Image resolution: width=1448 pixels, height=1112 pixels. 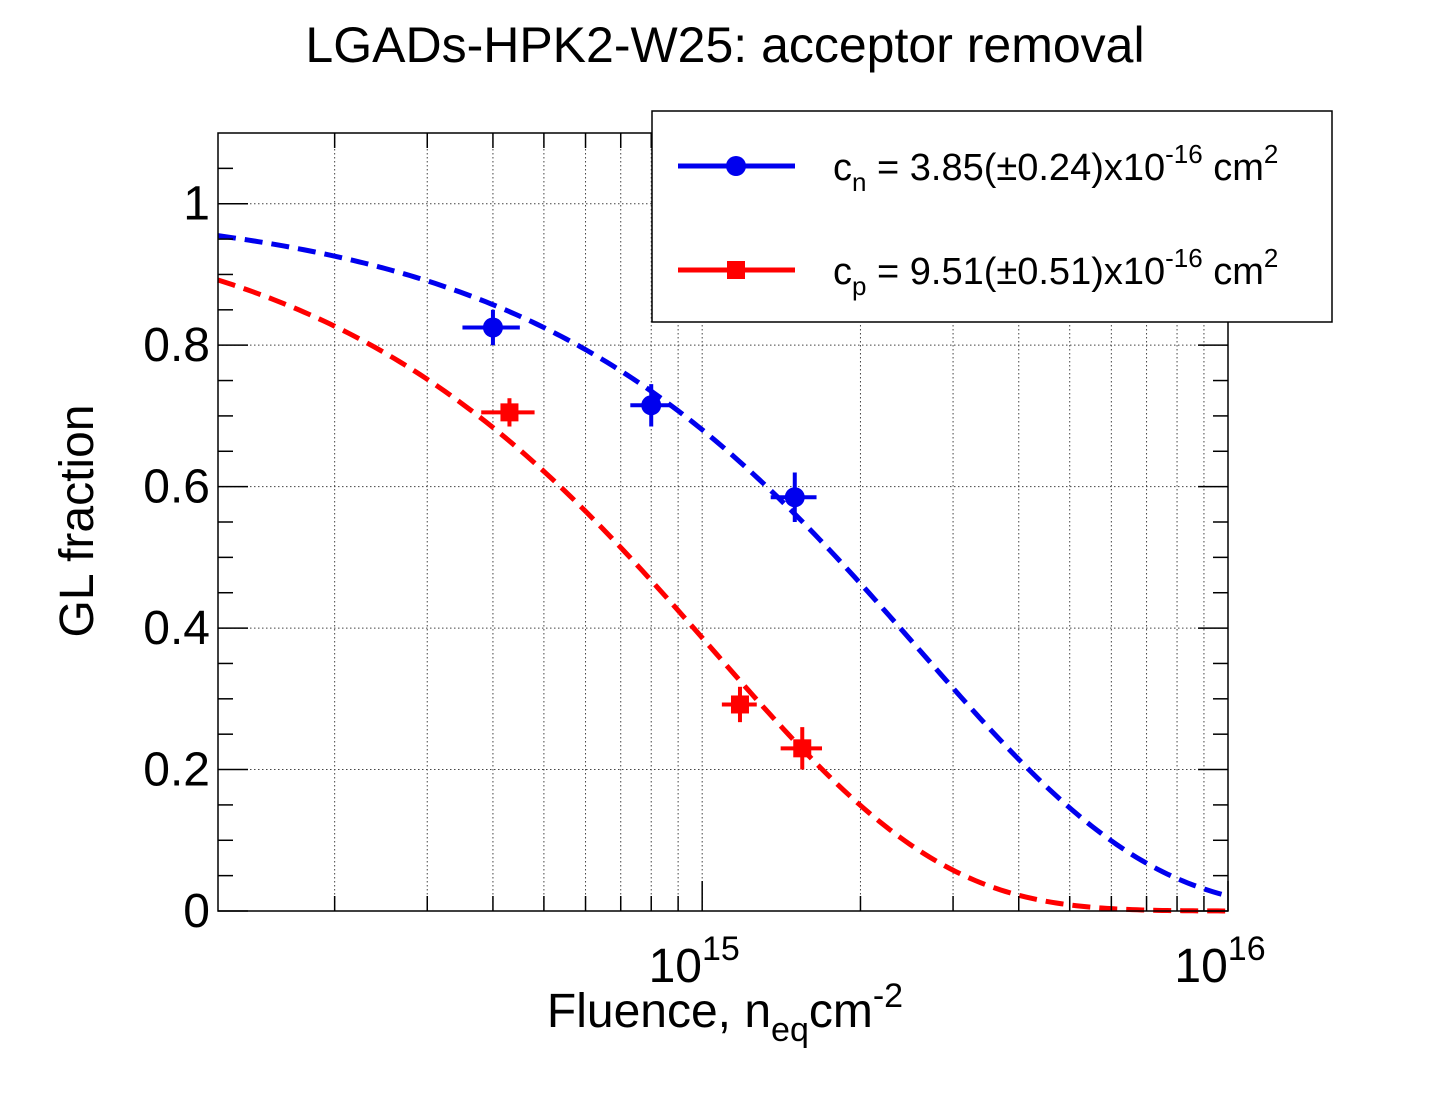 I want to click on y-tick-label: 0.8, so click(x=176, y=345).